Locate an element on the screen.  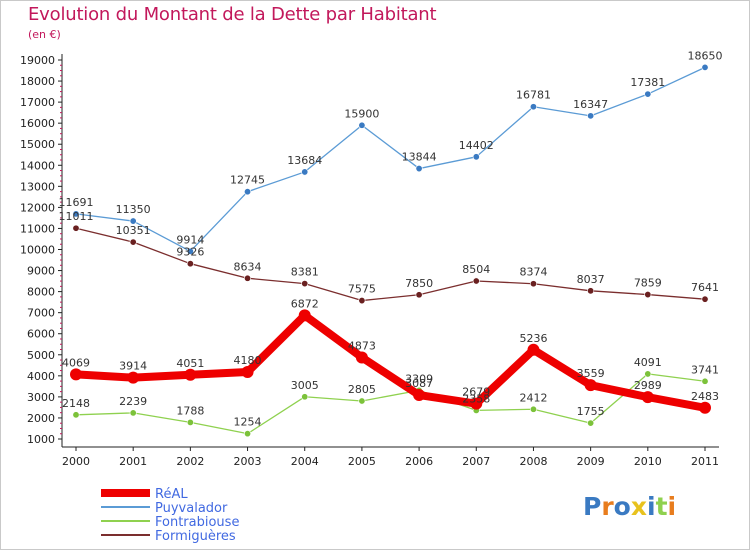
data-label: 8381 is located at coordinates (305, 272).